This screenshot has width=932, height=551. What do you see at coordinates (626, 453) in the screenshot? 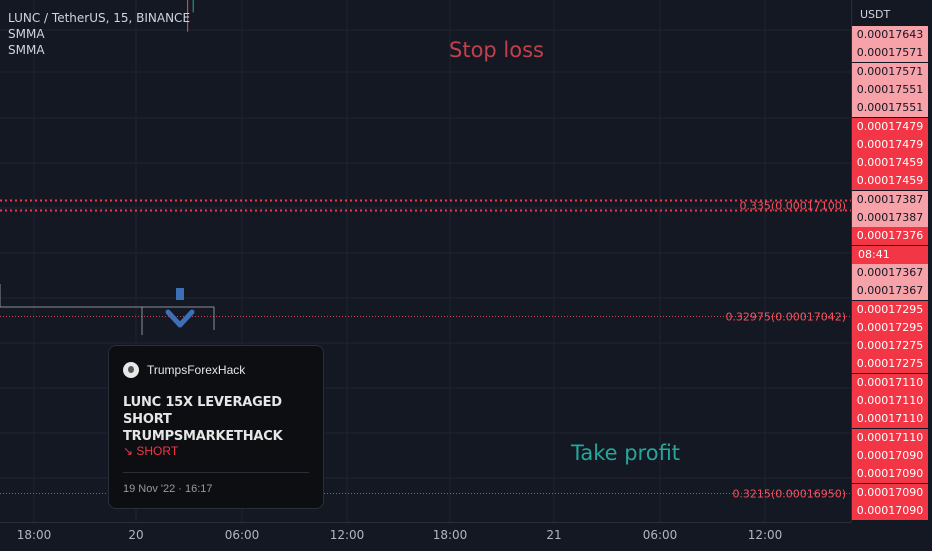
I see `take-profit-label: Take profit` at bounding box center [626, 453].